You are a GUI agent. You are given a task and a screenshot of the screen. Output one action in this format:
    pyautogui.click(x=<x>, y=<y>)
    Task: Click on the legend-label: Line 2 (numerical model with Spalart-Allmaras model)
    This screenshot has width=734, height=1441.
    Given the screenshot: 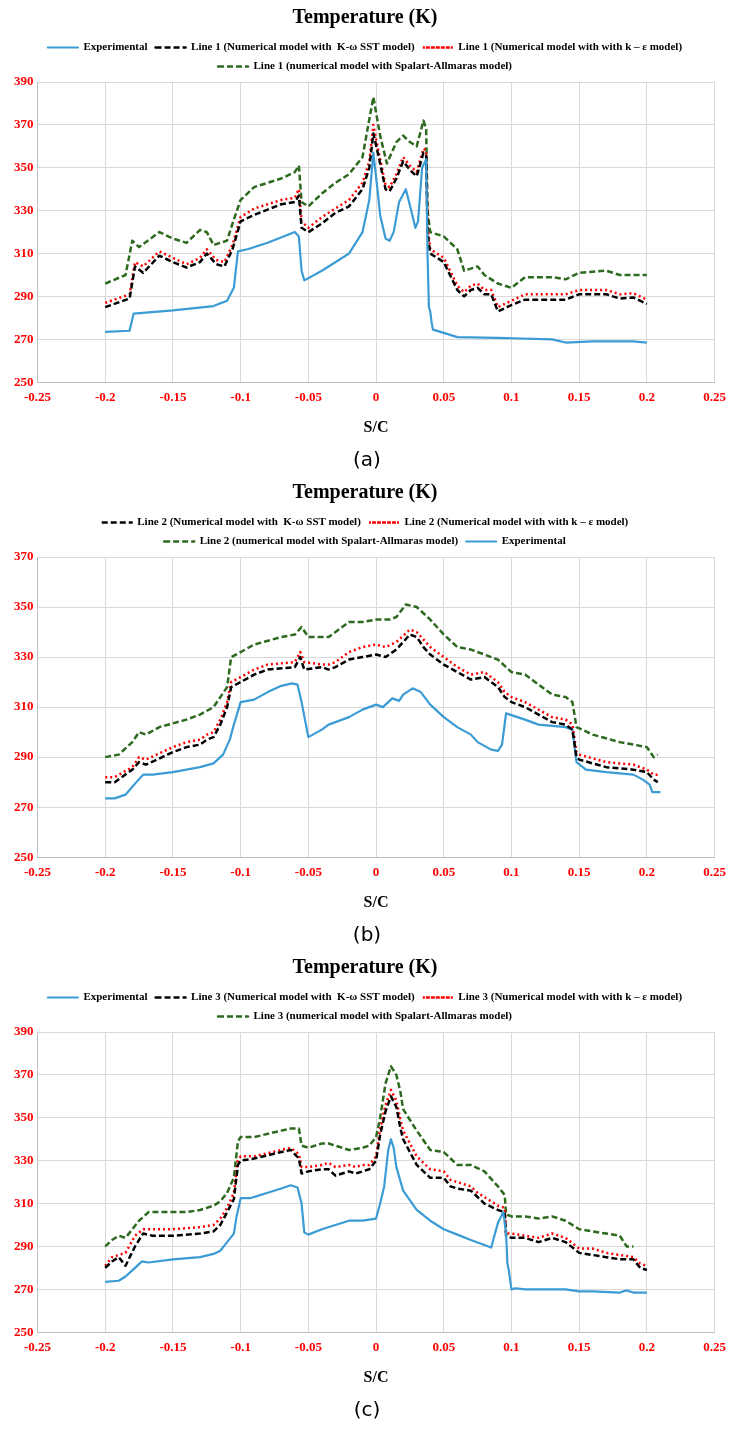 What is the action you would take?
    pyautogui.click(x=329, y=541)
    